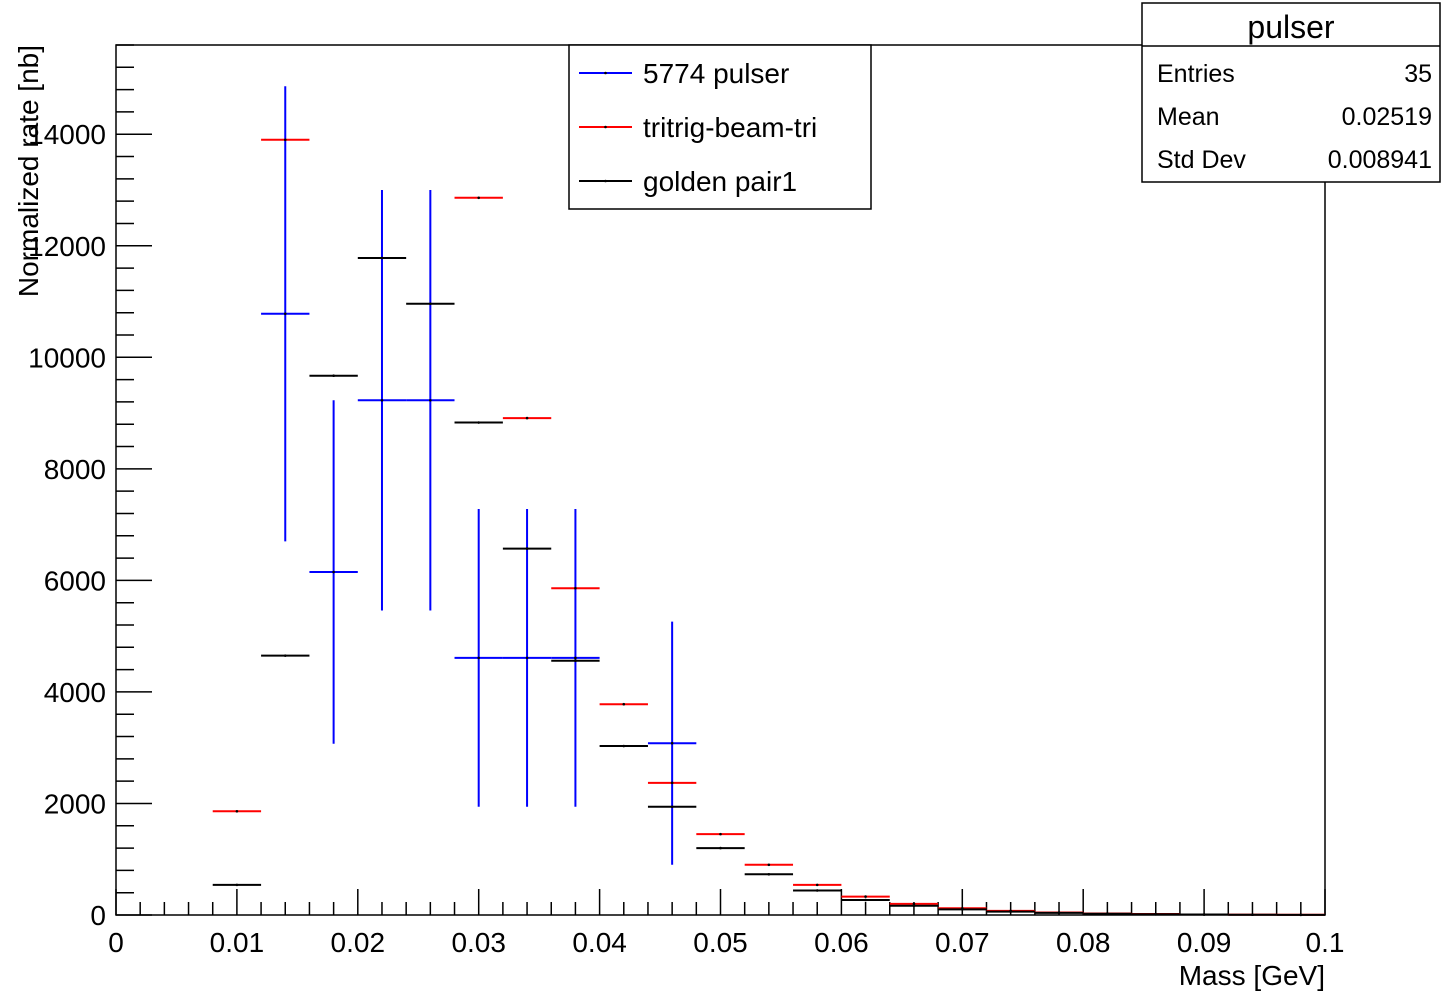  What do you see at coordinates (1380, 160) in the screenshot?
I see `stats-value: 0.008941` at bounding box center [1380, 160].